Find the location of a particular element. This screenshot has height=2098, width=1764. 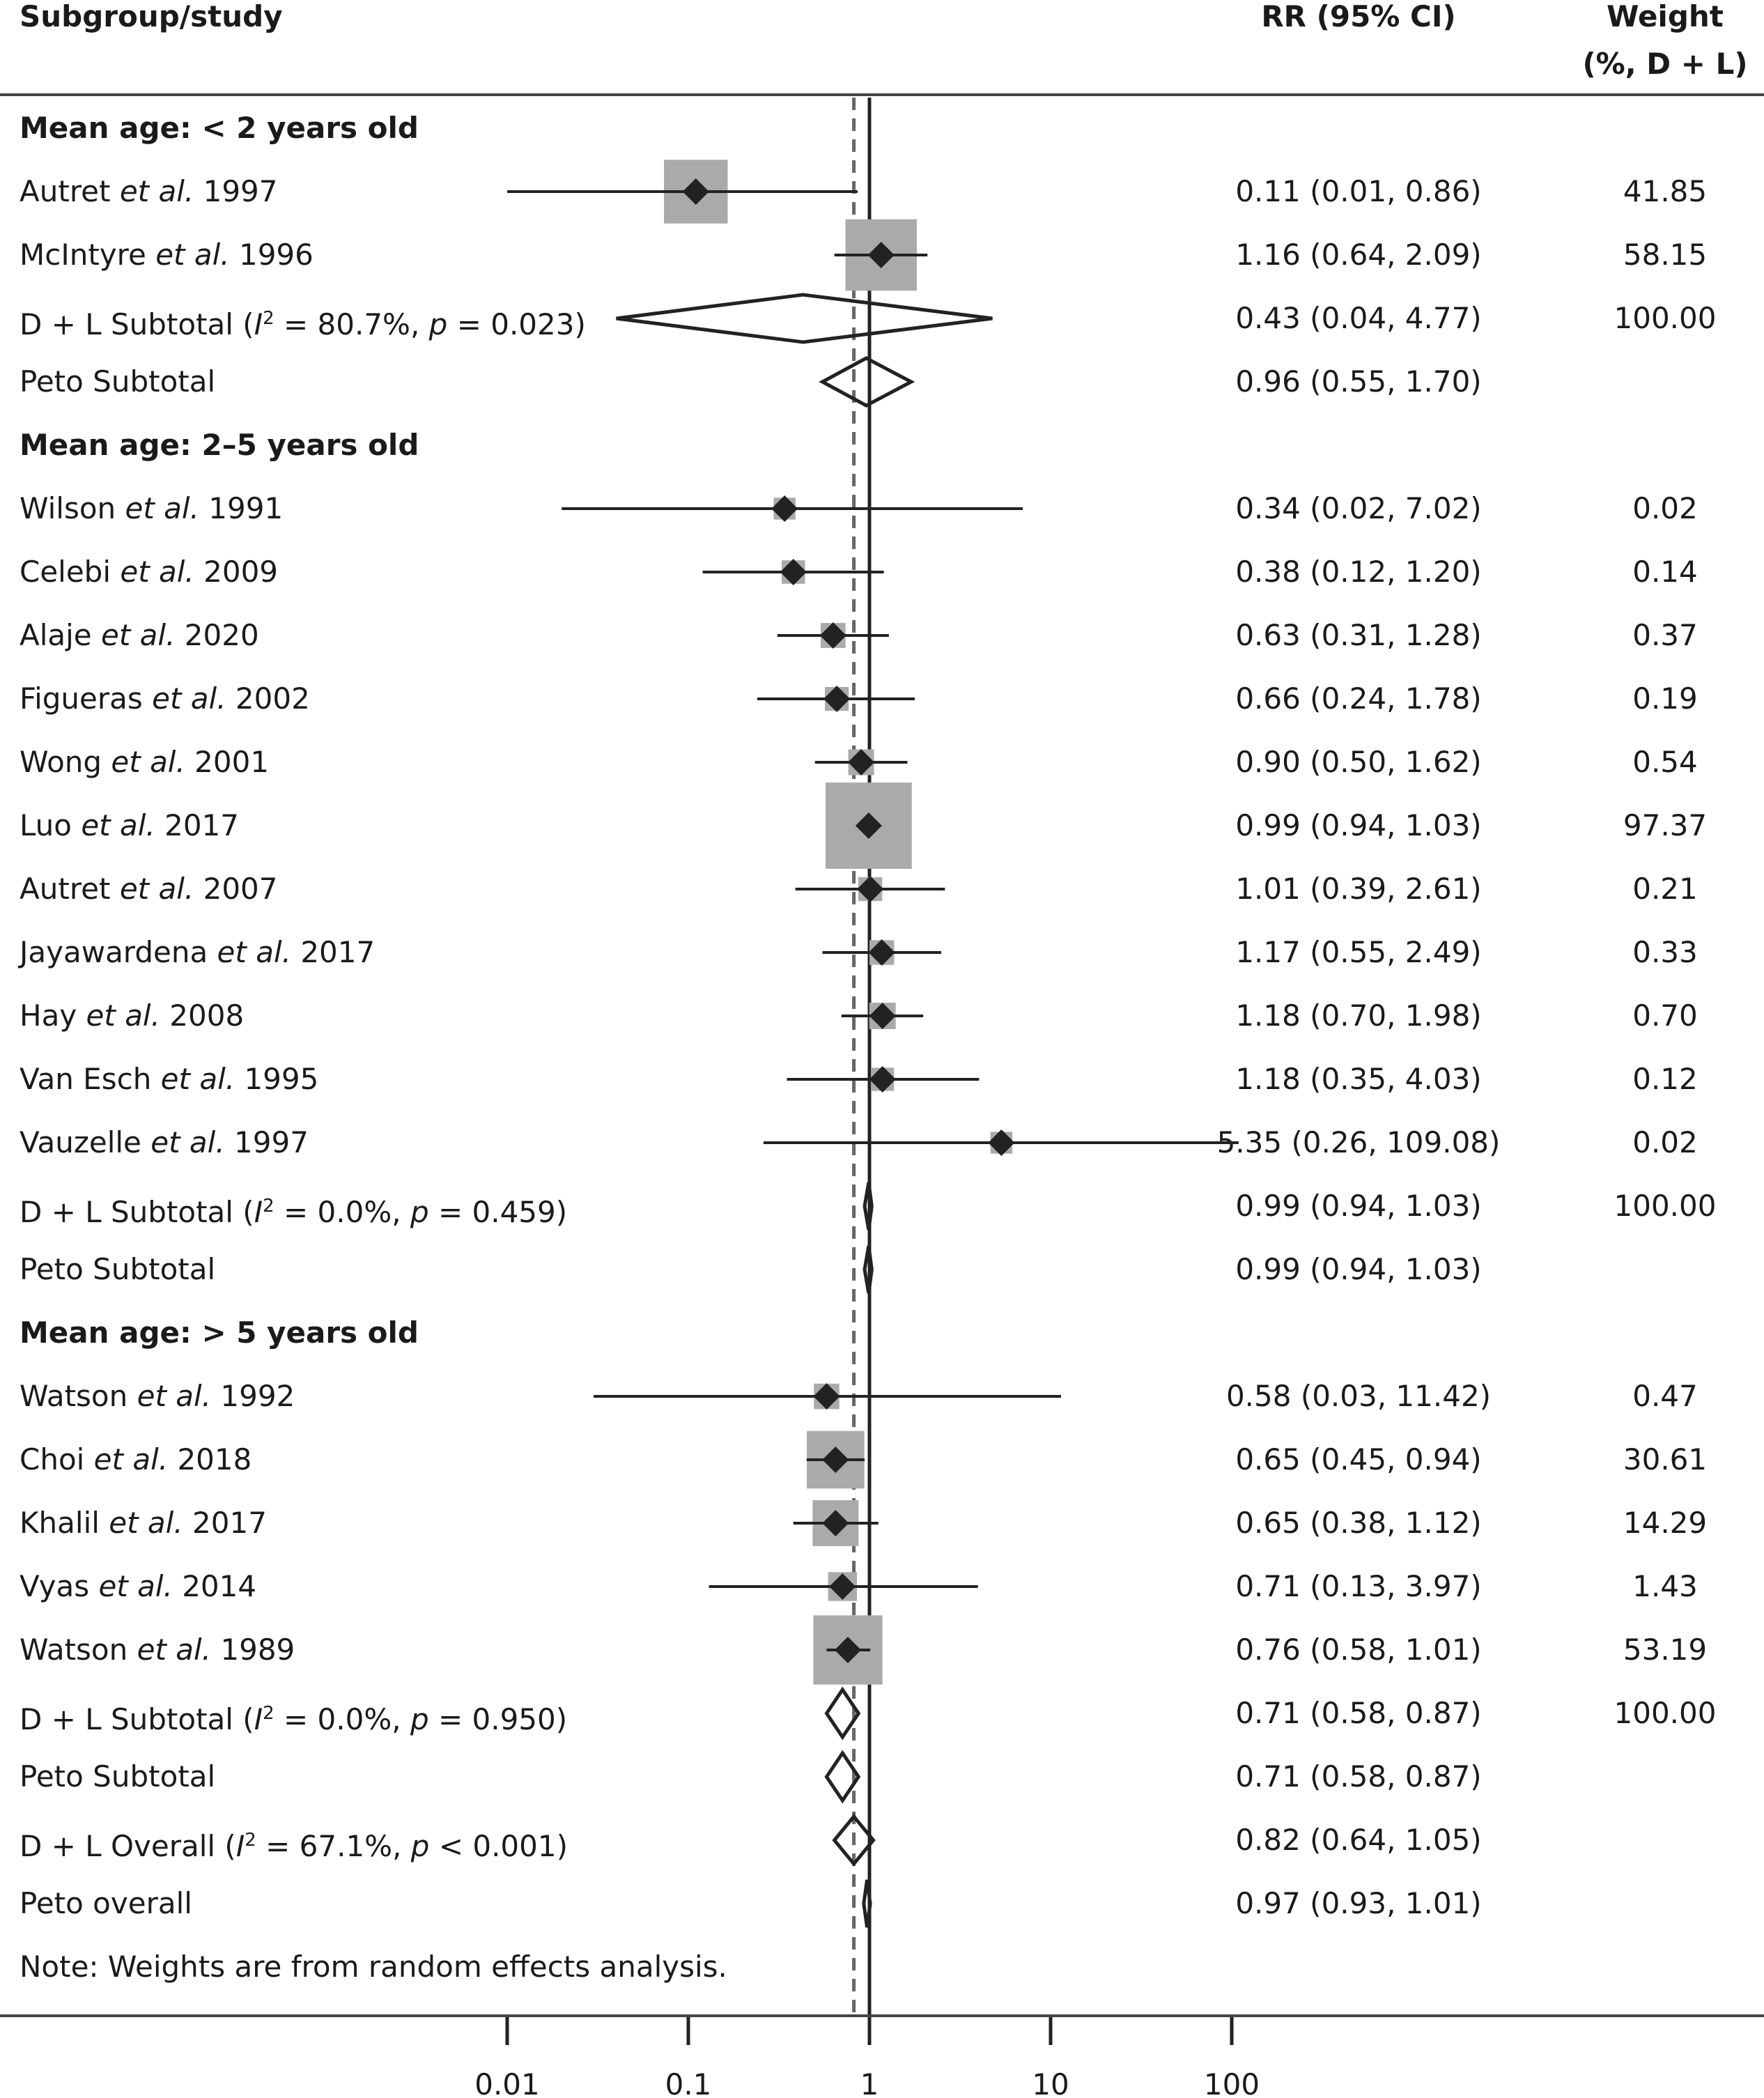

weight-value: 0.54 is located at coordinates (1665, 762).